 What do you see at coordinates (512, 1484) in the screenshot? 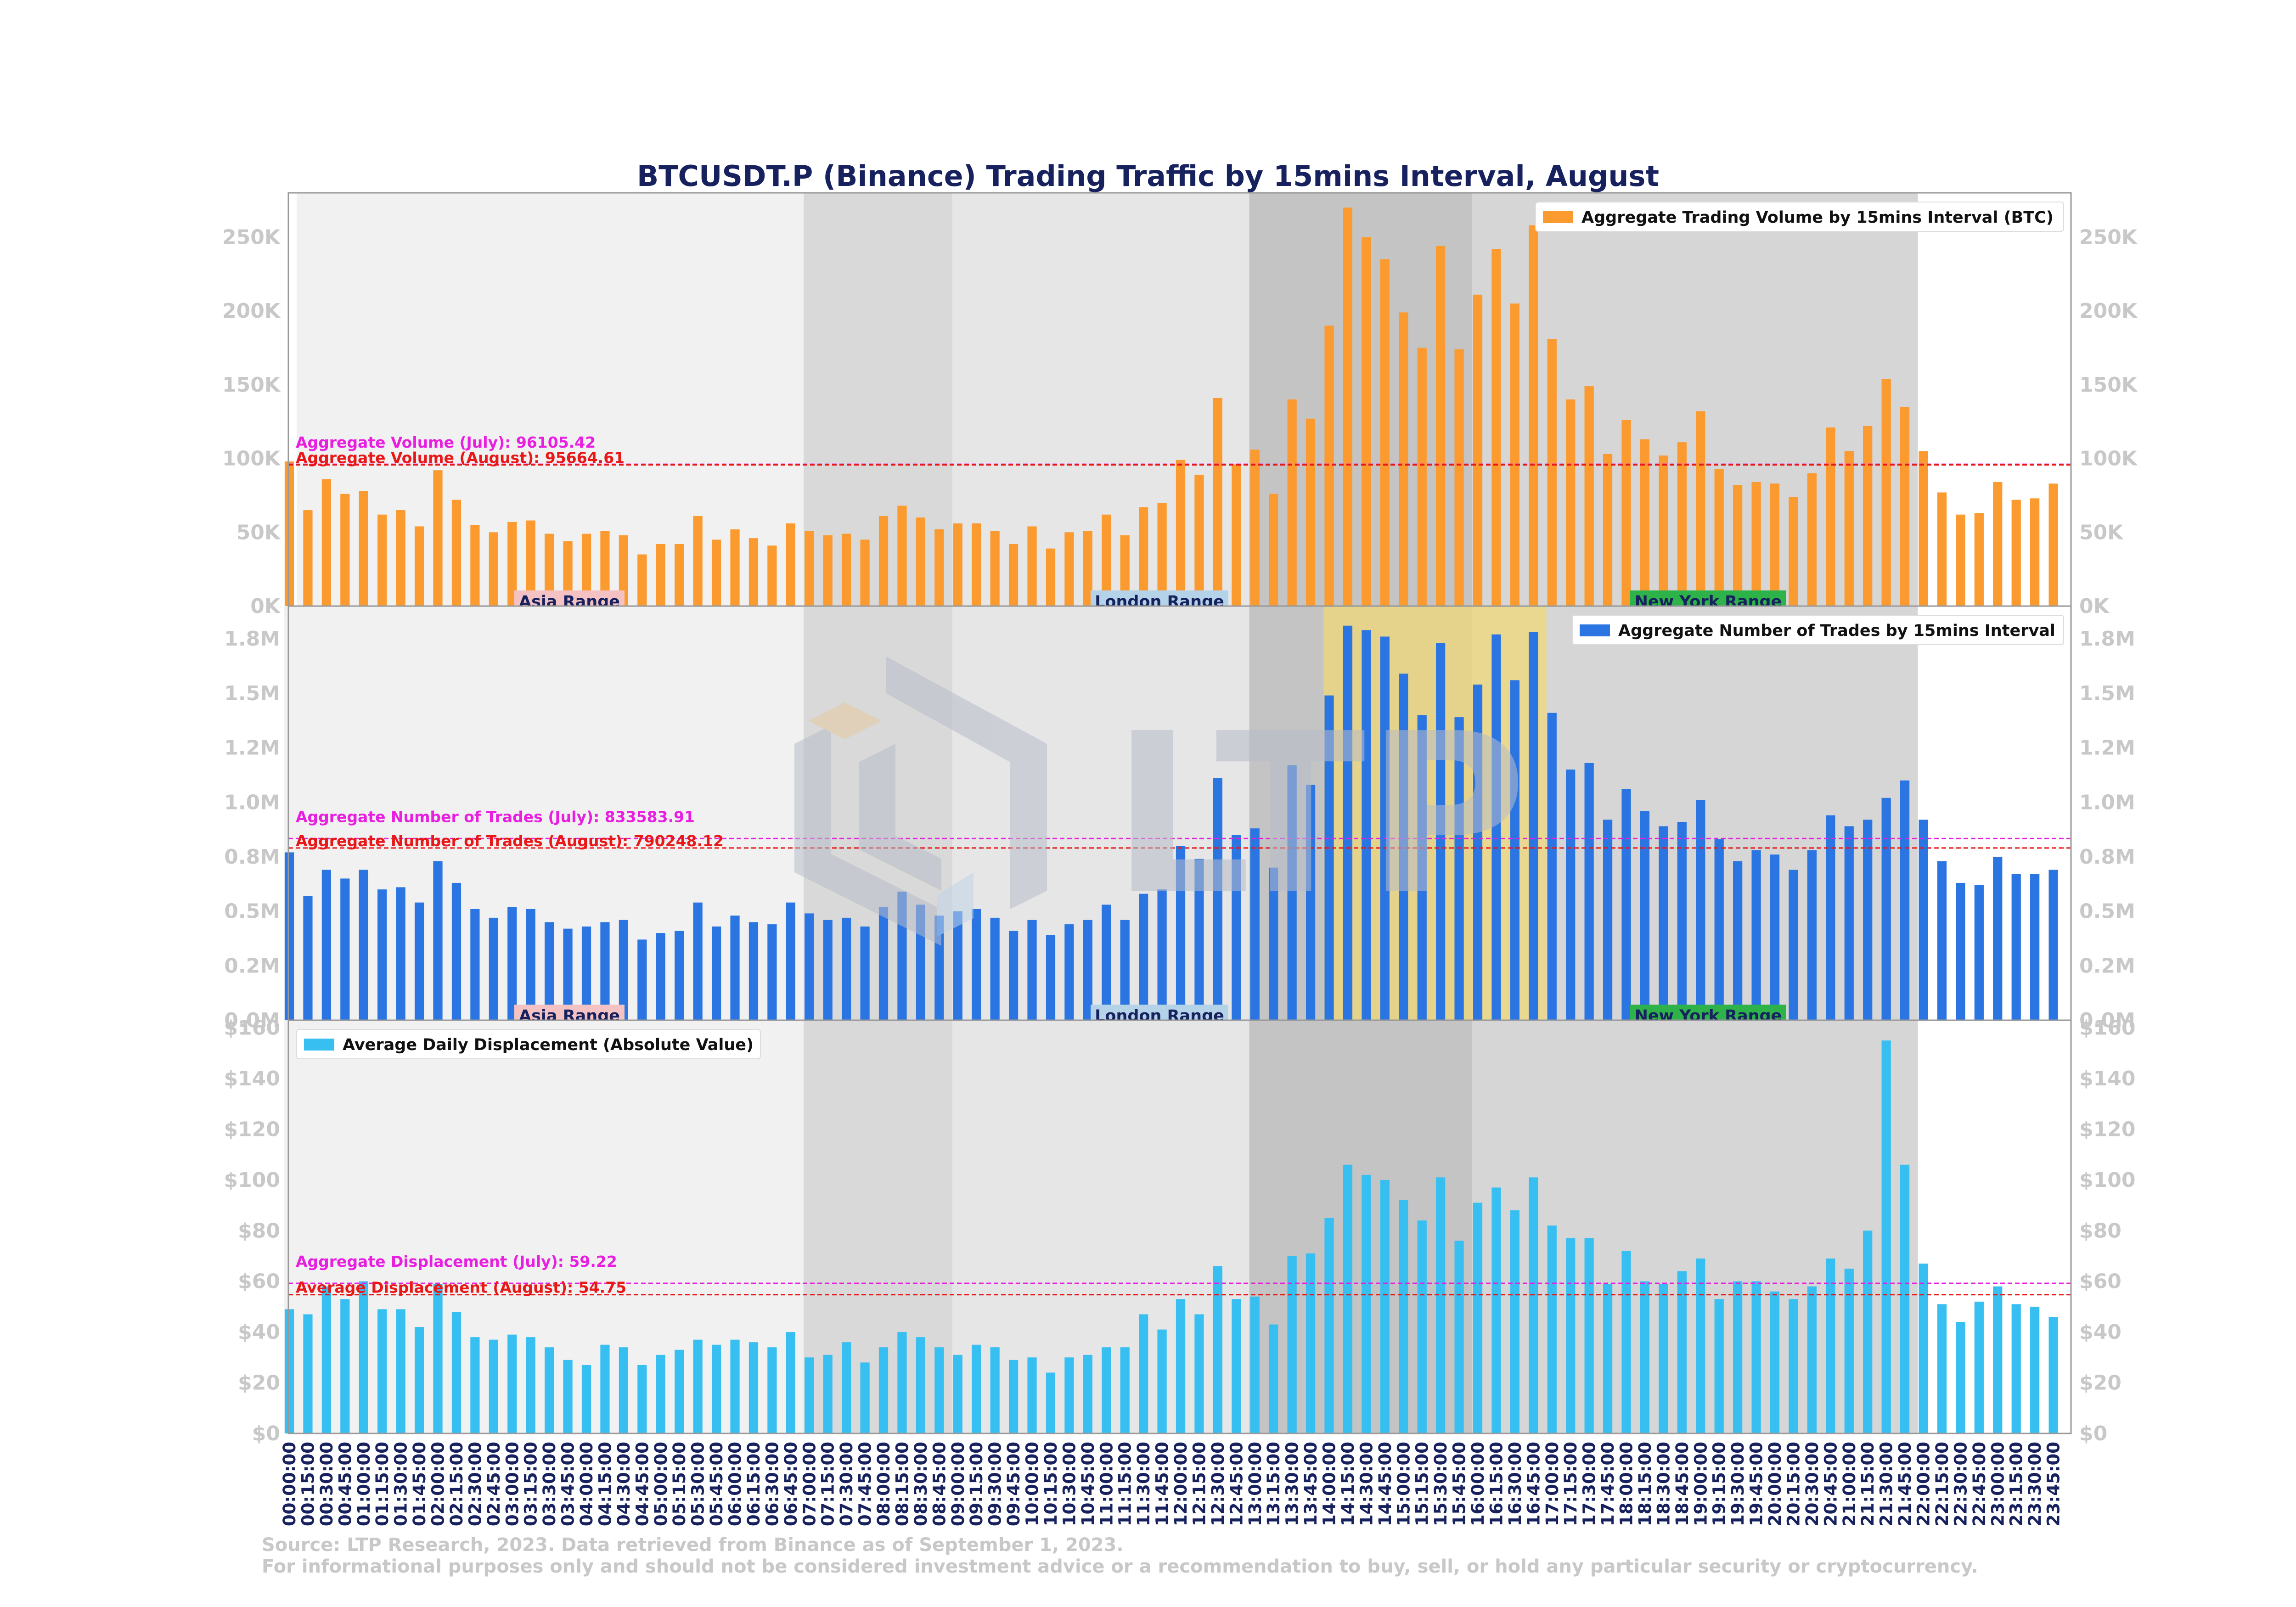
I see `x-tick-label: 03:00:00` at bounding box center [512, 1484].